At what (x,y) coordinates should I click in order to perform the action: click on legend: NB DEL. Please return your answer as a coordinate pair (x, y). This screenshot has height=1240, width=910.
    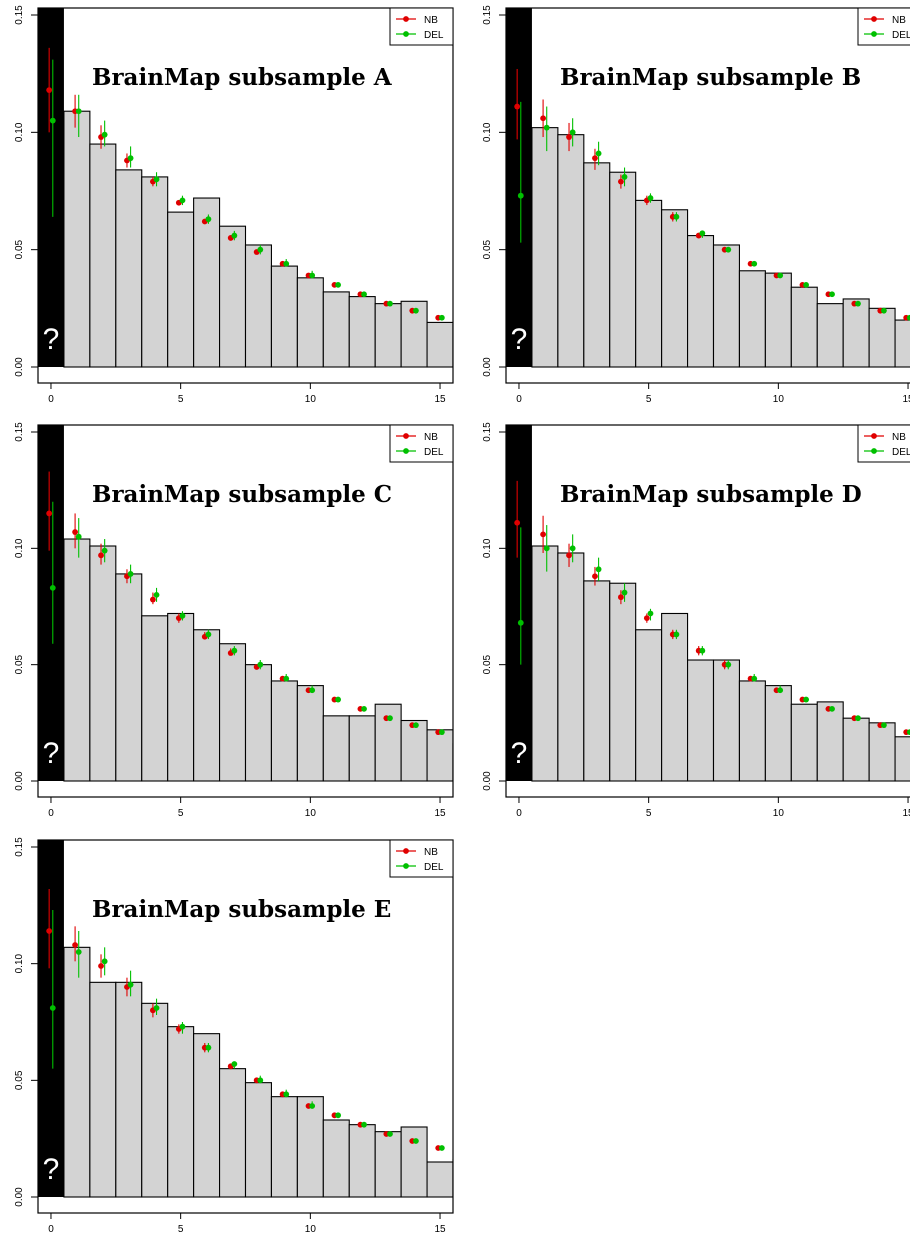
    Looking at the image, I should click on (421, 443).